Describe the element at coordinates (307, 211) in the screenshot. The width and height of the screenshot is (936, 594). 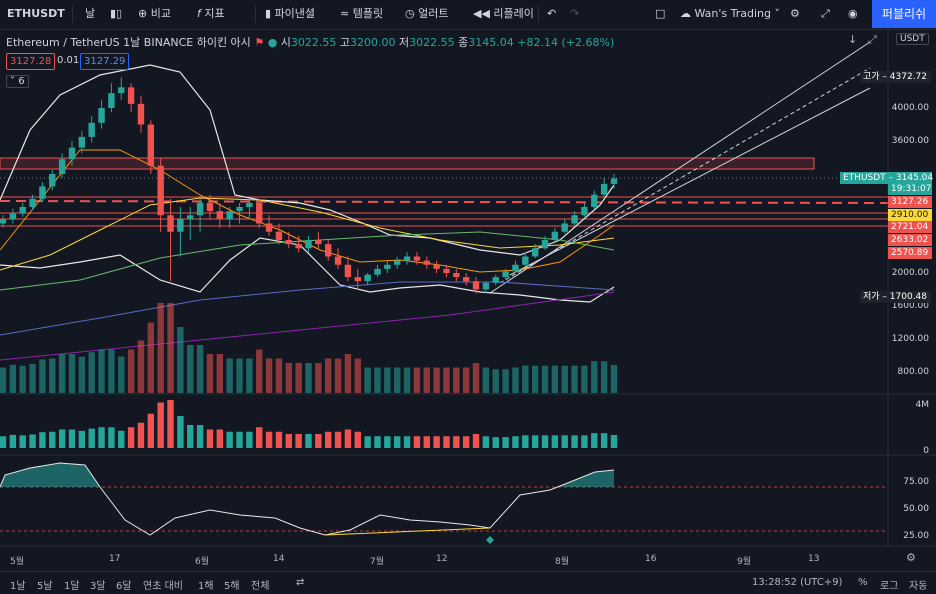
I see `ma-orange` at that location.